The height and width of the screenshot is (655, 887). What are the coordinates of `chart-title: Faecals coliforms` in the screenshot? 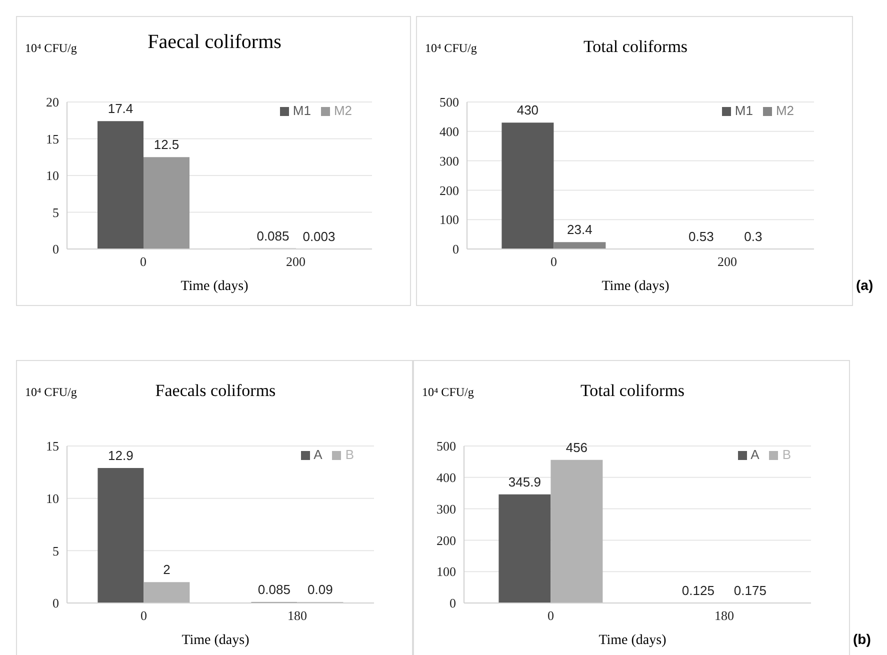 It's located at (215, 390).